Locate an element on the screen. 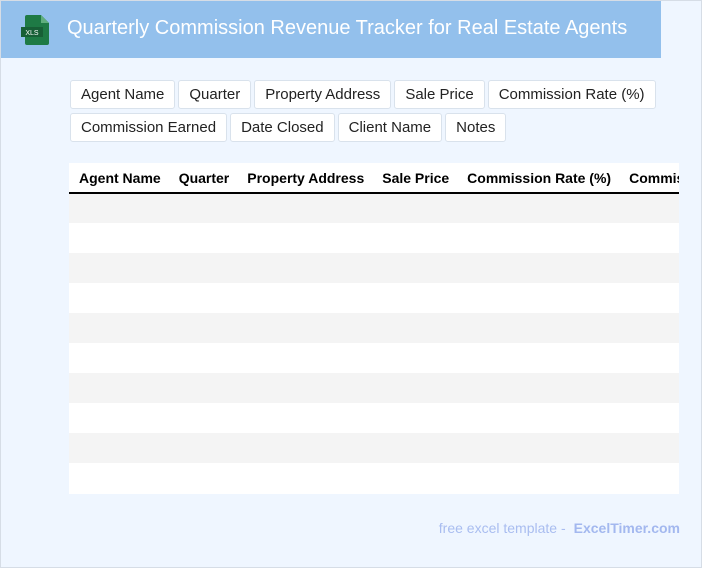 The height and width of the screenshot is (568, 702). column-header: Property Address is located at coordinates (305, 178).